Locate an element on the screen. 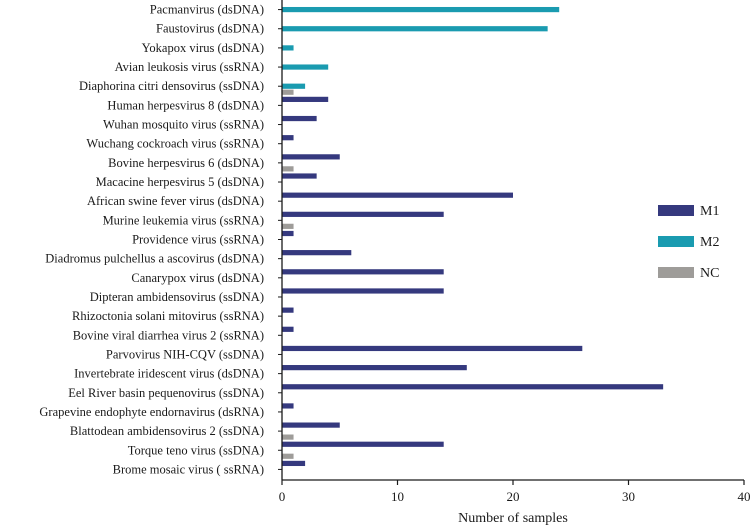  category-label: Bovine herpesvirus 6 (dsDNA) is located at coordinates (186, 163).